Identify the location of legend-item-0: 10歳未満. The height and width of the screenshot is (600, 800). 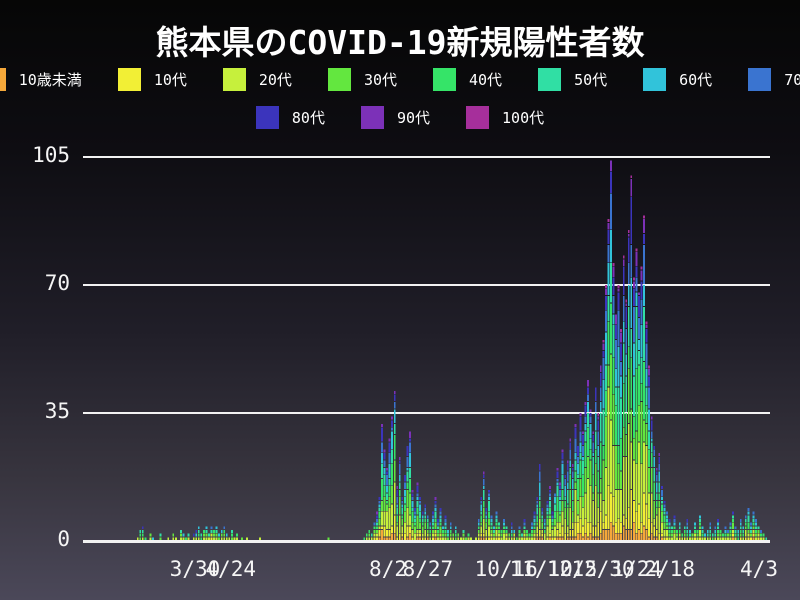
(41, 79).